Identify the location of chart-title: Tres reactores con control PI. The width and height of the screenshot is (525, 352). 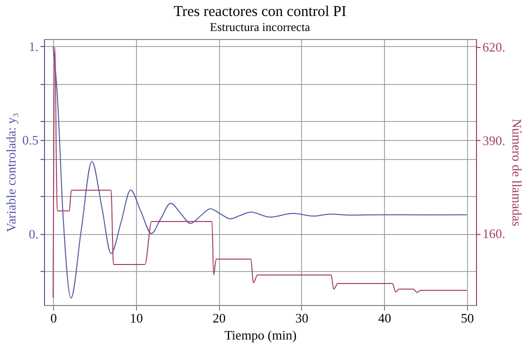
(260, 12).